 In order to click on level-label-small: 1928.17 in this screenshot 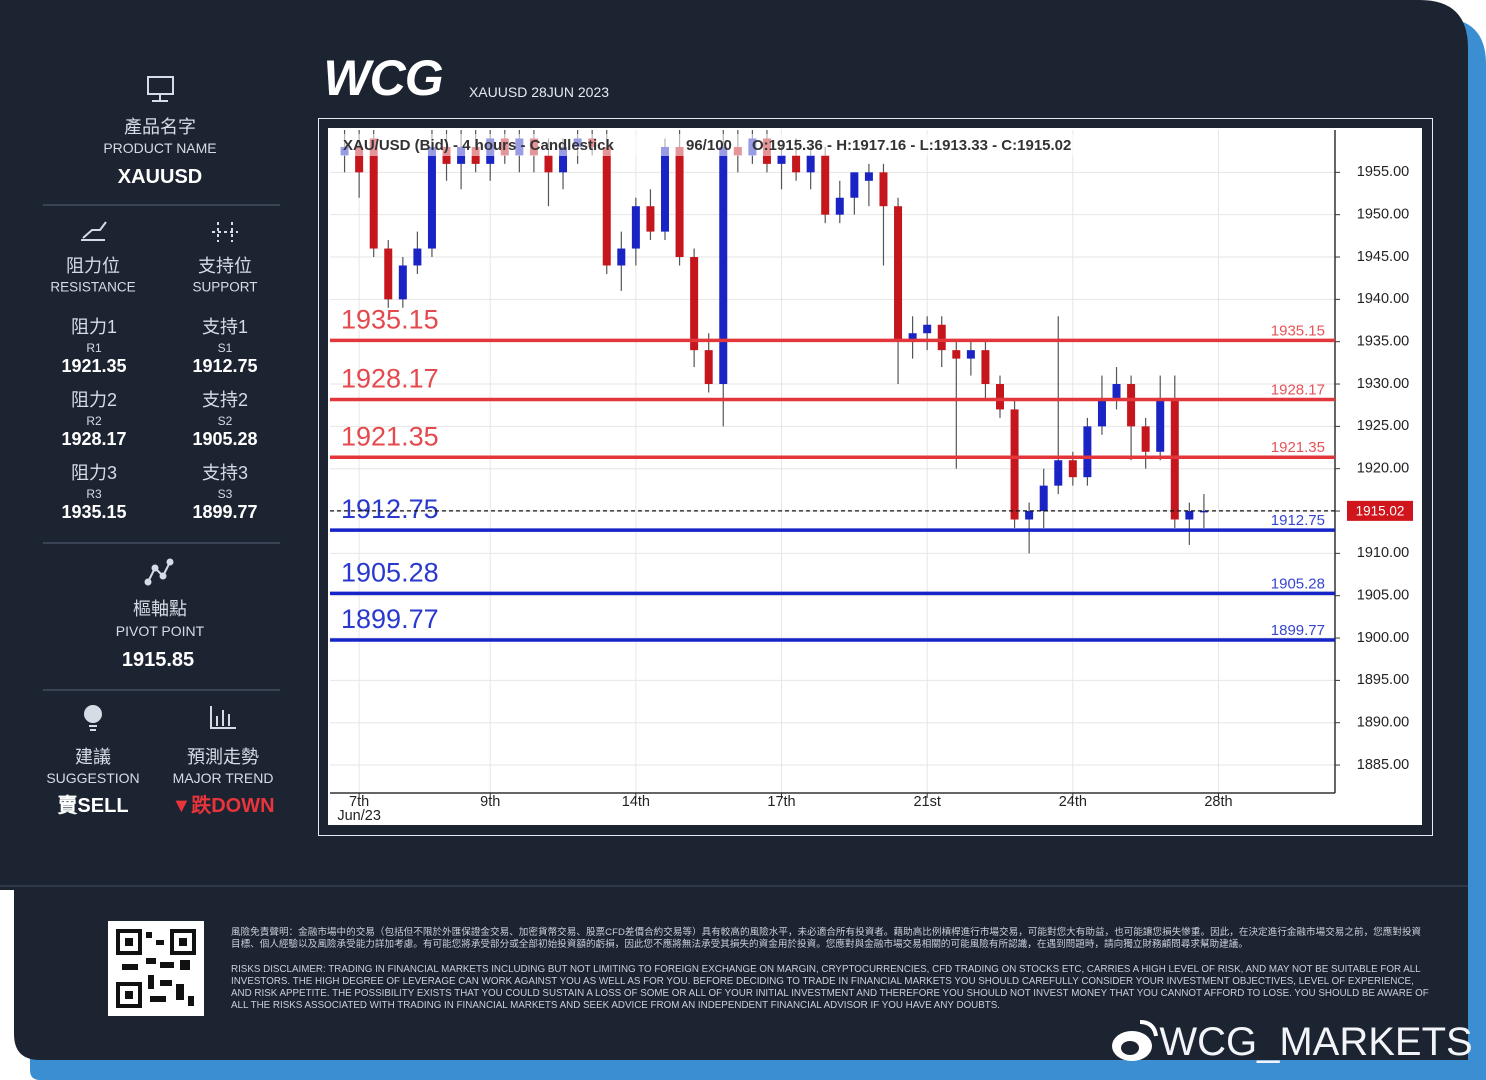, I will do `click(1298, 389)`.